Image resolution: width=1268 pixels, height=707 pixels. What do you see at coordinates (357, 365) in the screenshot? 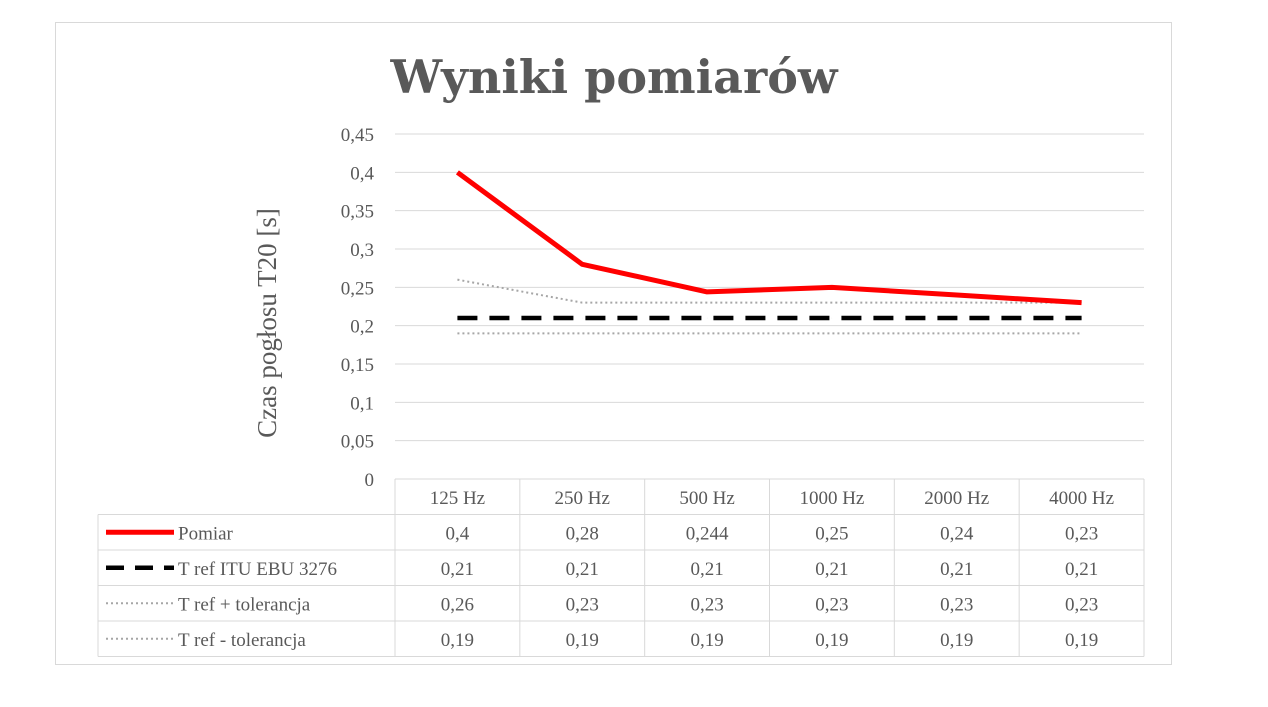
I see `y-tick-label: 0,15` at bounding box center [357, 365].